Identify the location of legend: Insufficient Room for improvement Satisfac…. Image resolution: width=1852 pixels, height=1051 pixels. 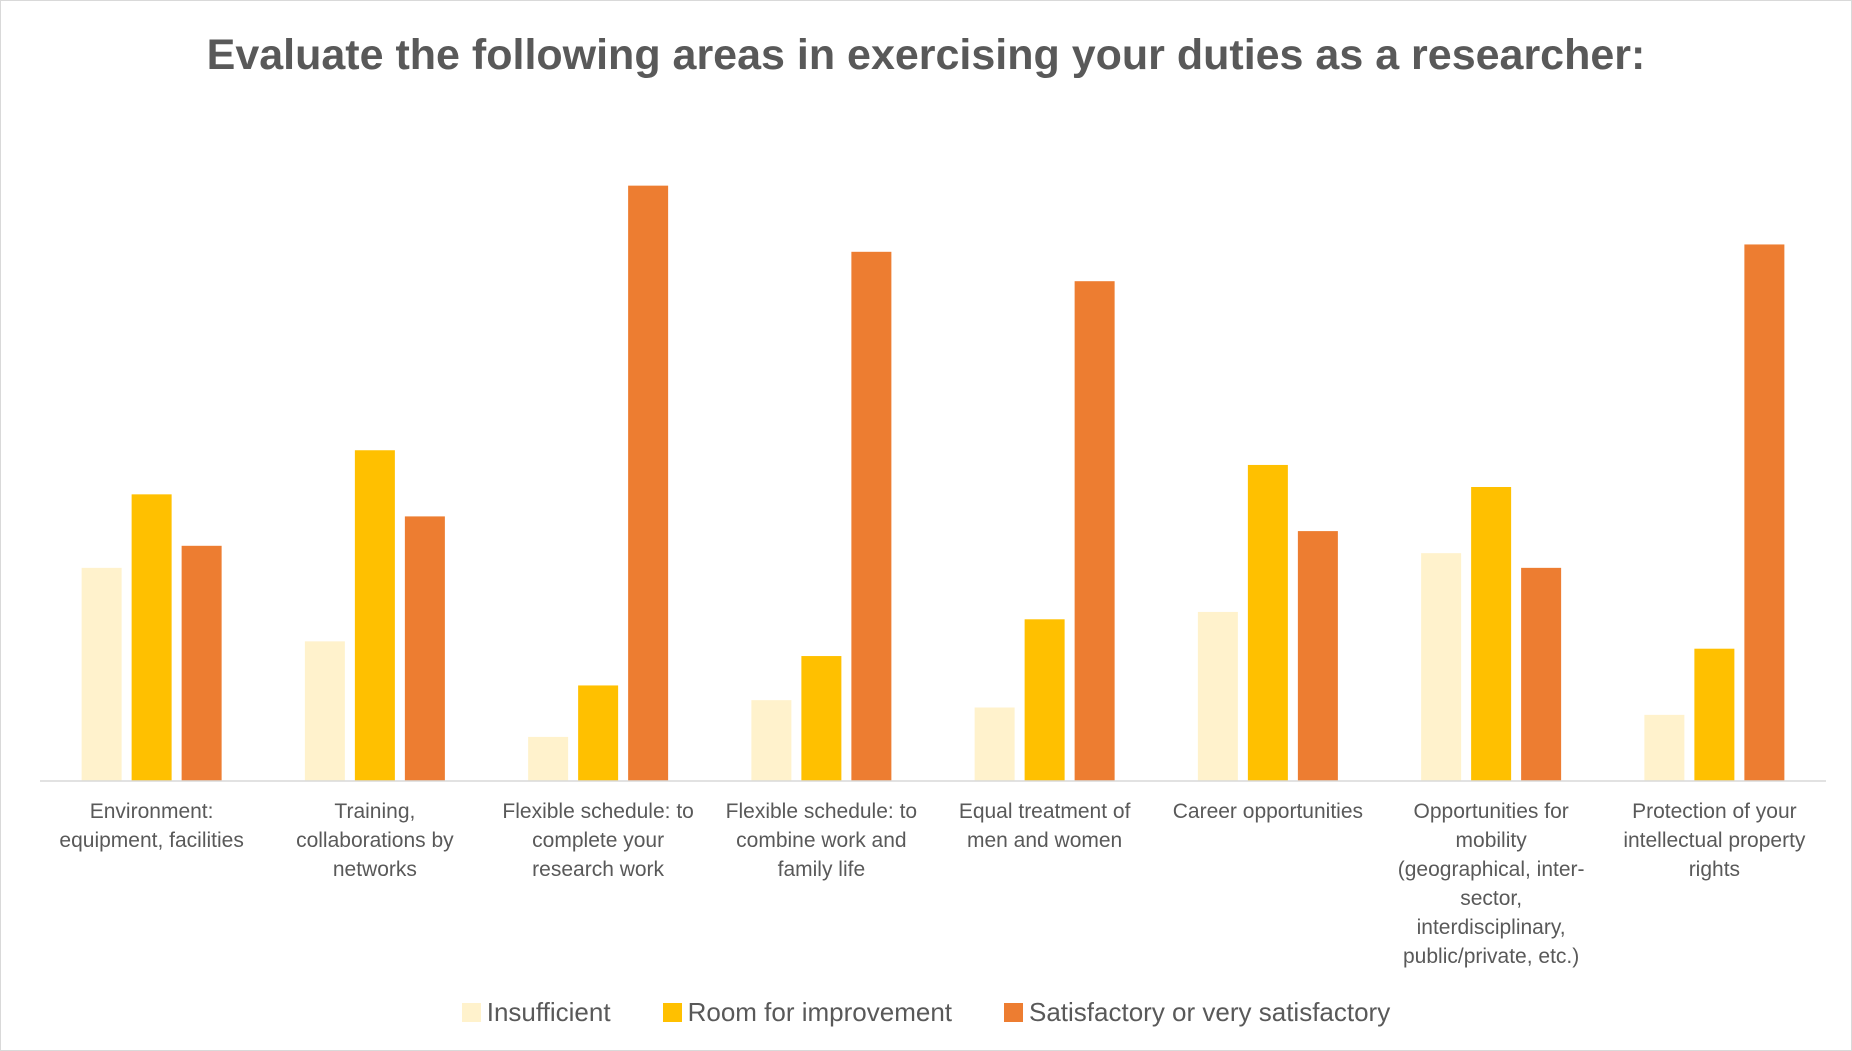
(926, 1012).